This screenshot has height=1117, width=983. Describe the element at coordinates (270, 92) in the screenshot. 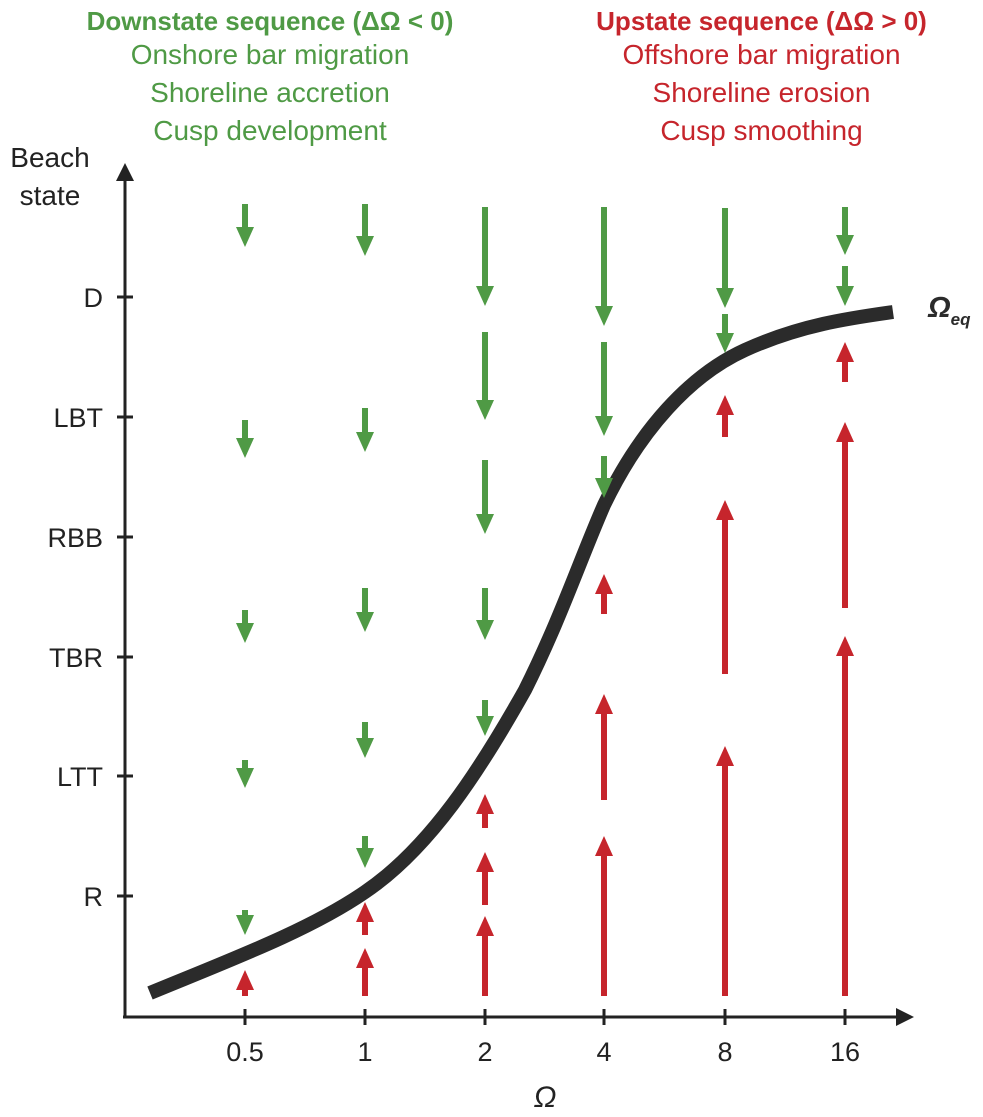

I see `downstate-line-2: Shoreline accretion` at that location.